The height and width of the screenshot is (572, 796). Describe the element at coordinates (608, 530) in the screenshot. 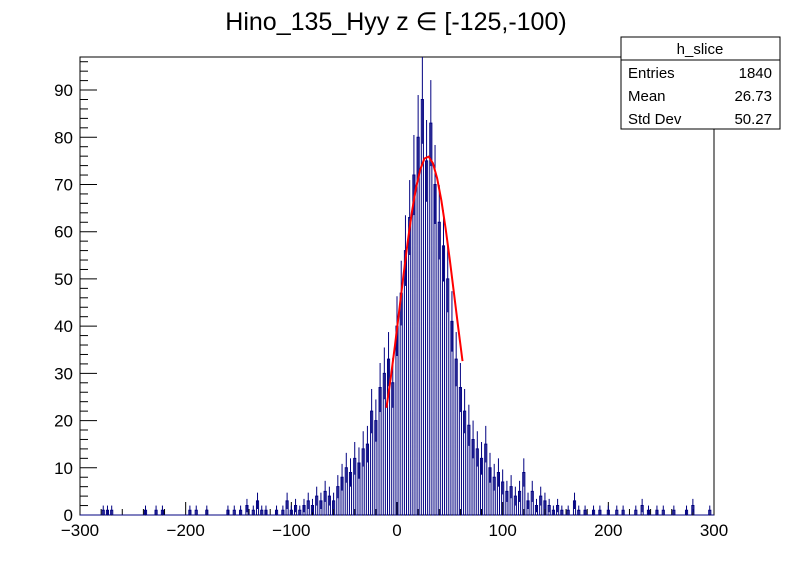

I see `x-tick-label: 200` at that location.